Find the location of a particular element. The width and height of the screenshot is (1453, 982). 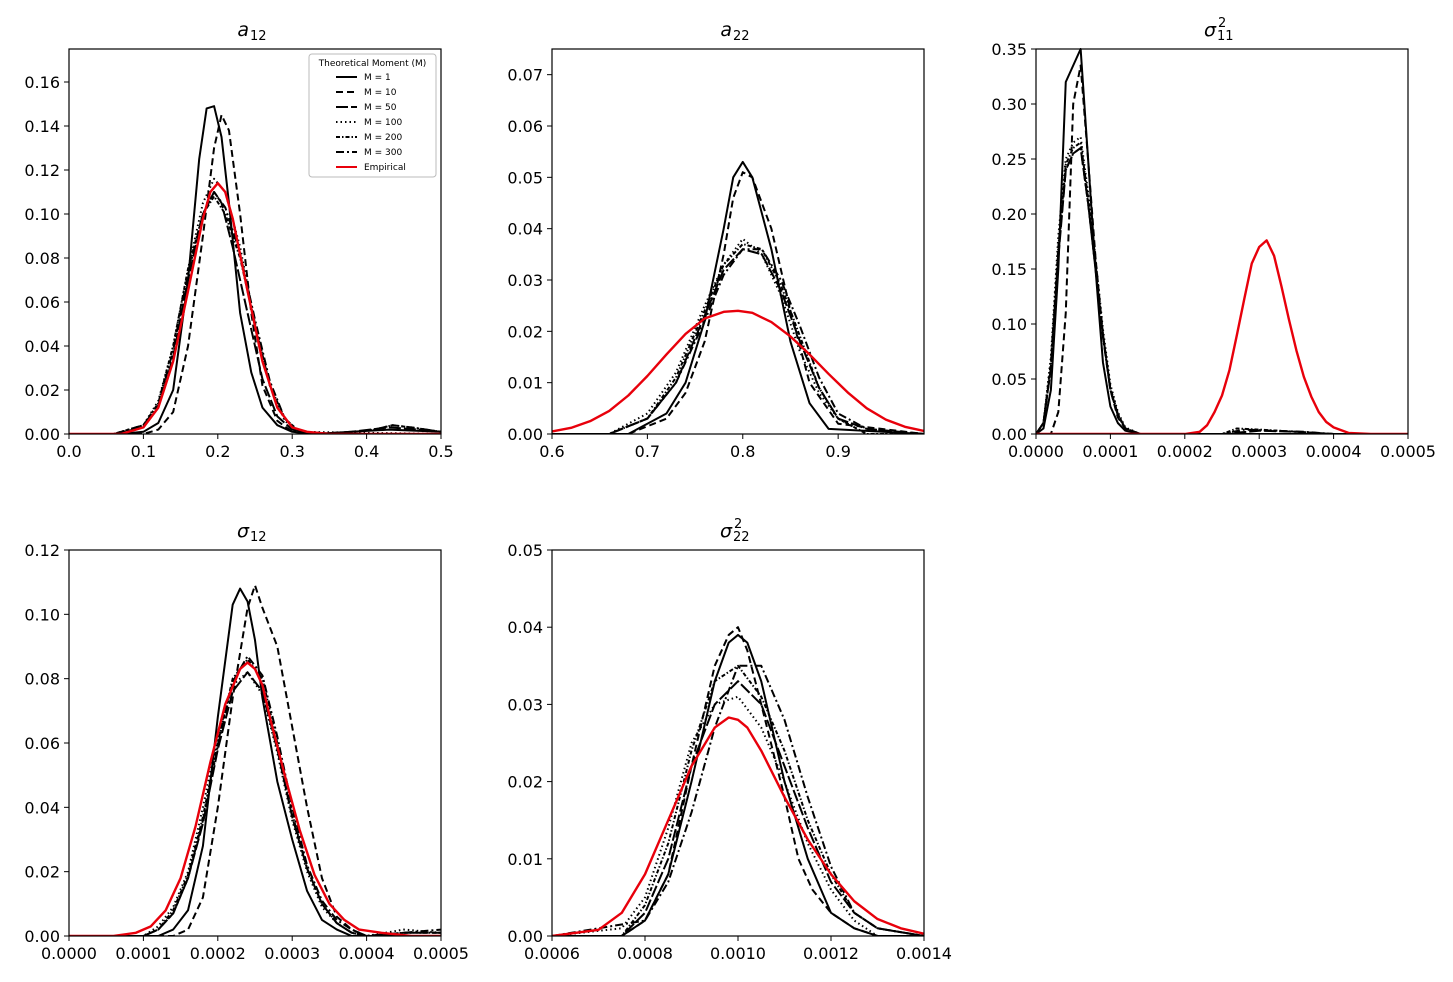

subplot-title: σ 222 is located at coordinates (735, 531).